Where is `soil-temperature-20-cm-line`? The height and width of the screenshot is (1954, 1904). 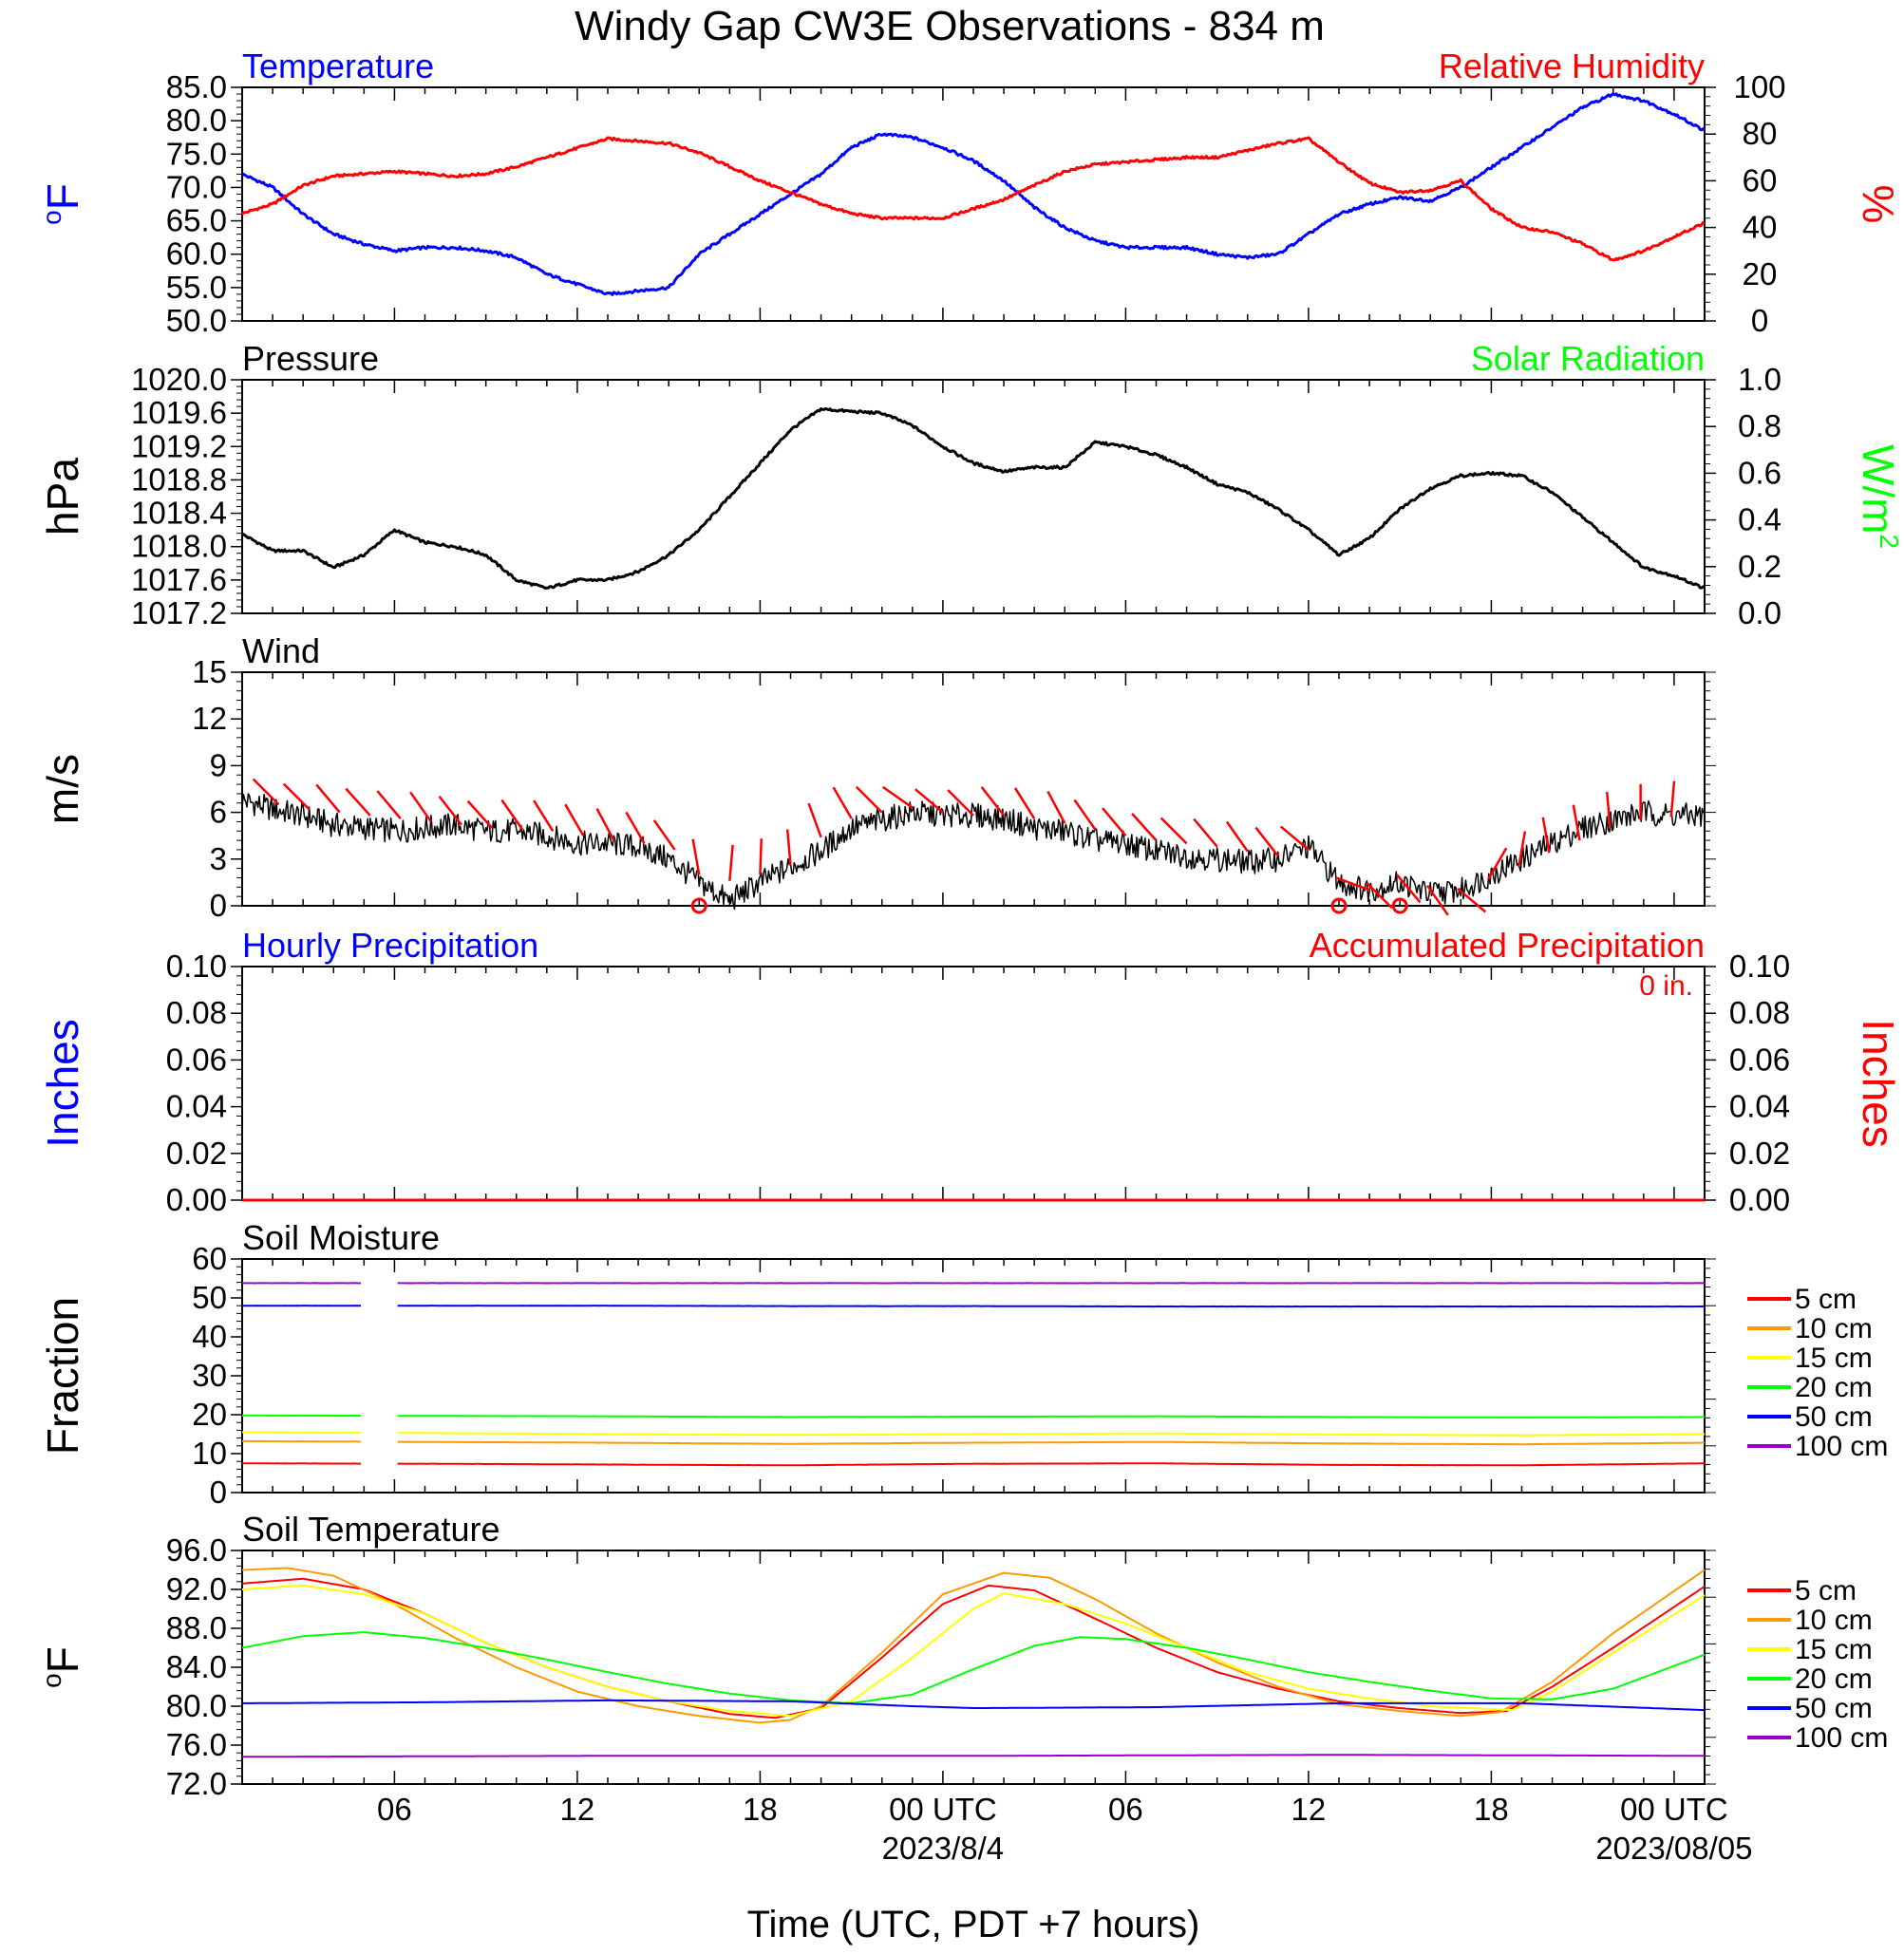 soil-temperature-20-cm-line is located at coordinates (974, 1667).